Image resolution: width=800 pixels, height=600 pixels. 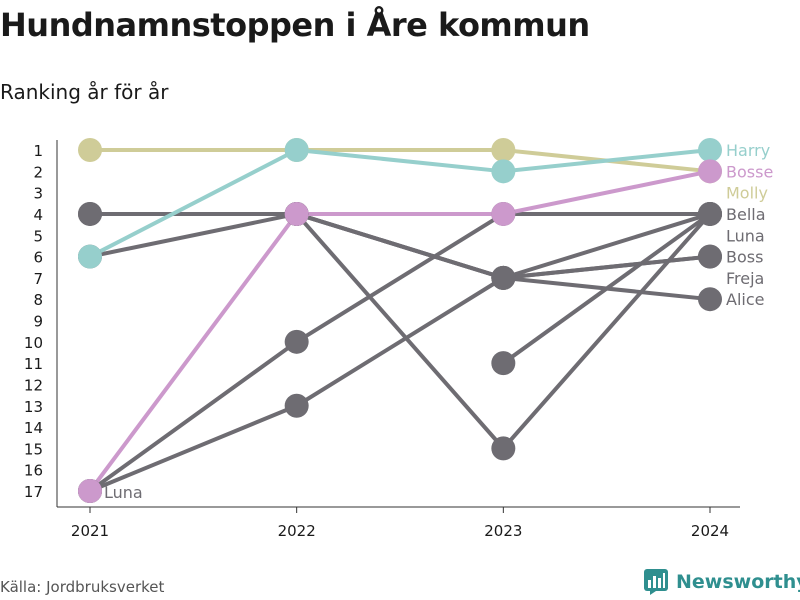 I want to click on y-tick-label: 12, so click(x=33, y=385).